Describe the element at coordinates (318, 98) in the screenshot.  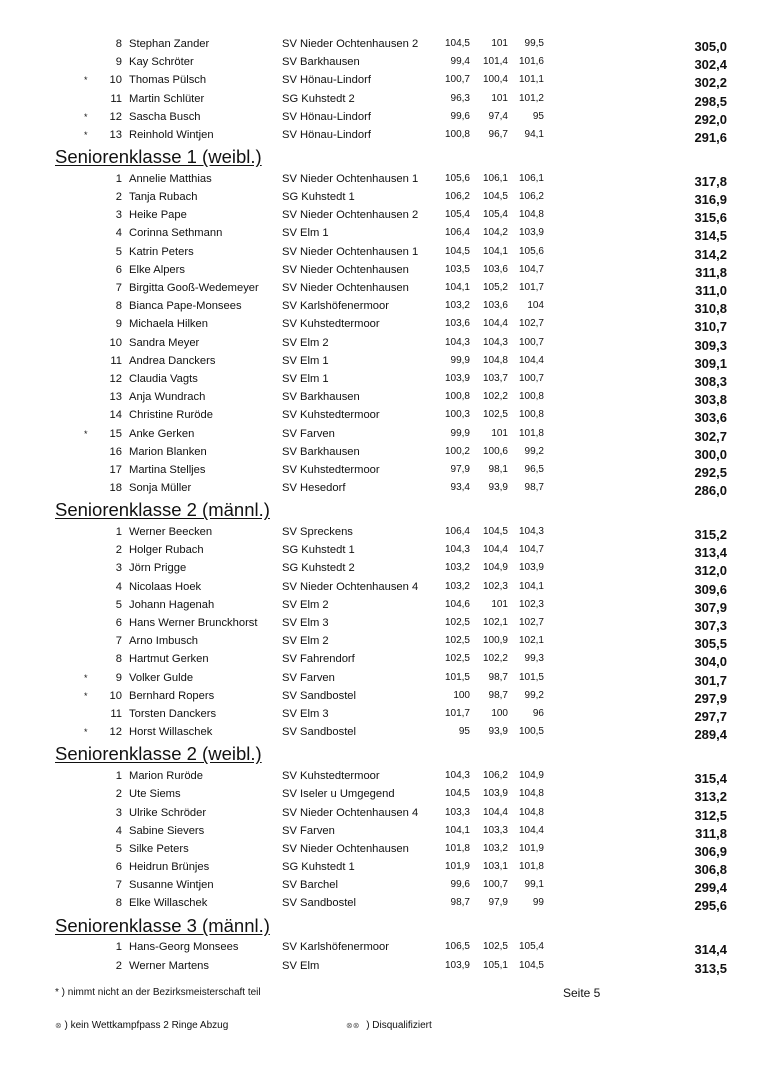
I see `club-name: SG Kuhstedt 2` at that location.